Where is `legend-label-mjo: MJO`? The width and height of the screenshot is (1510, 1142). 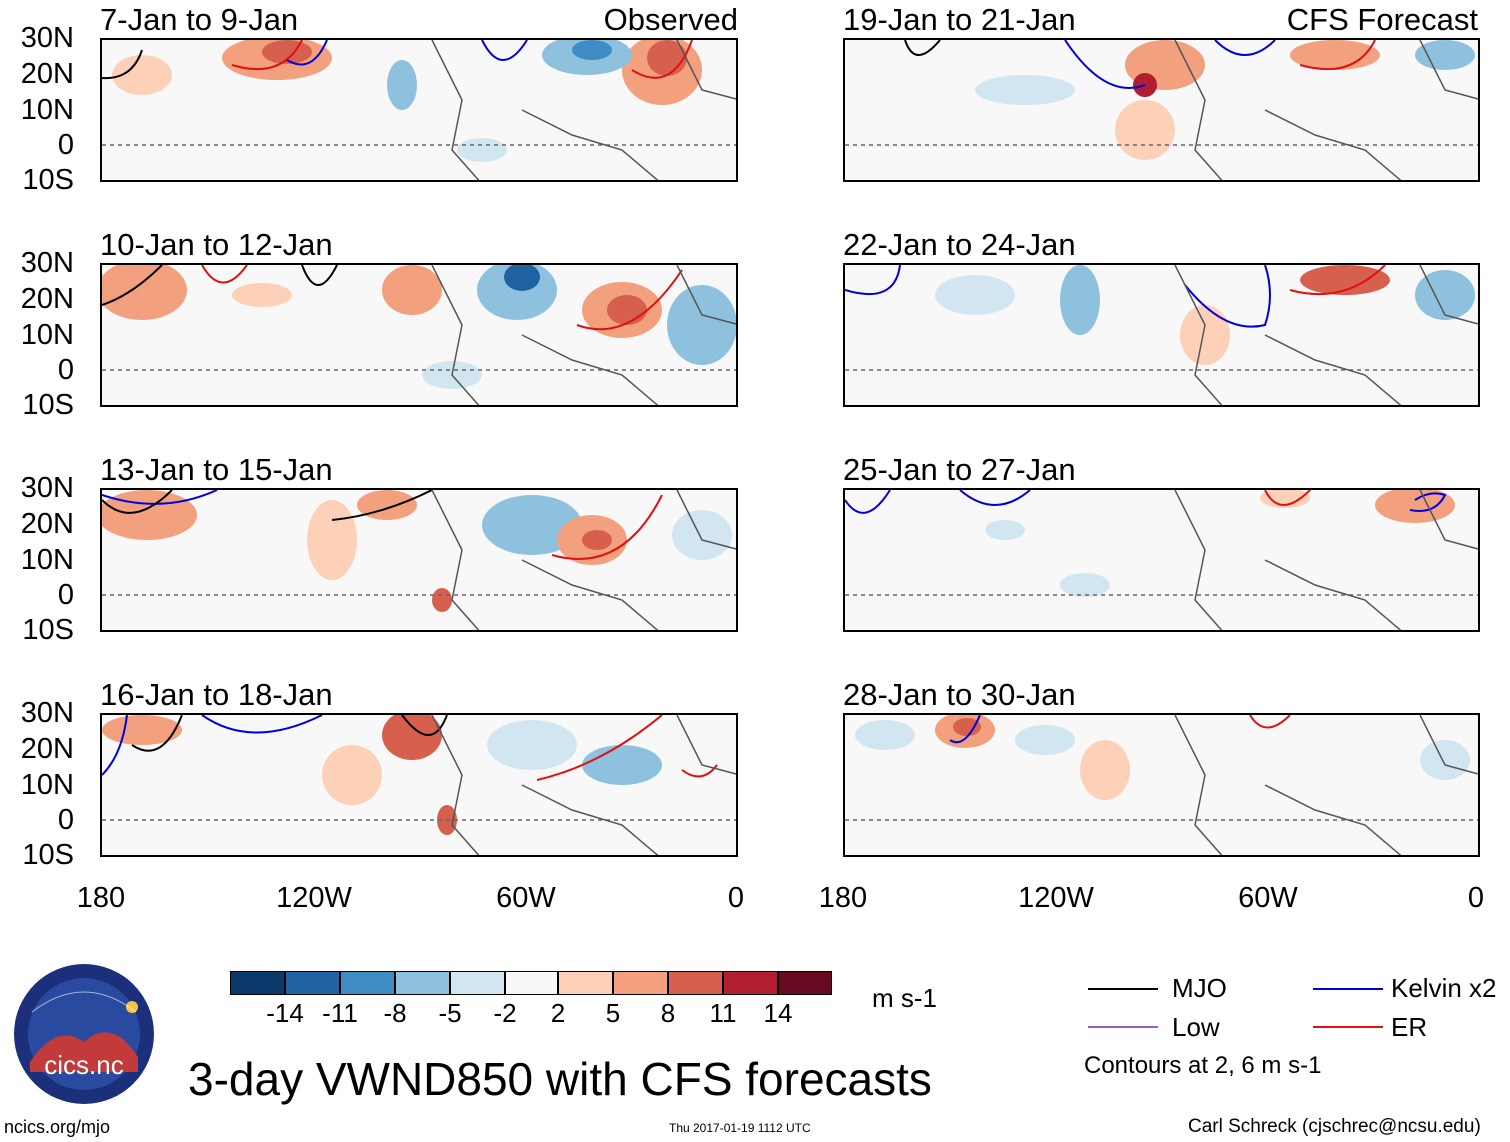 legend-label-mjo: MJO is located at coordinates (1199, 988).